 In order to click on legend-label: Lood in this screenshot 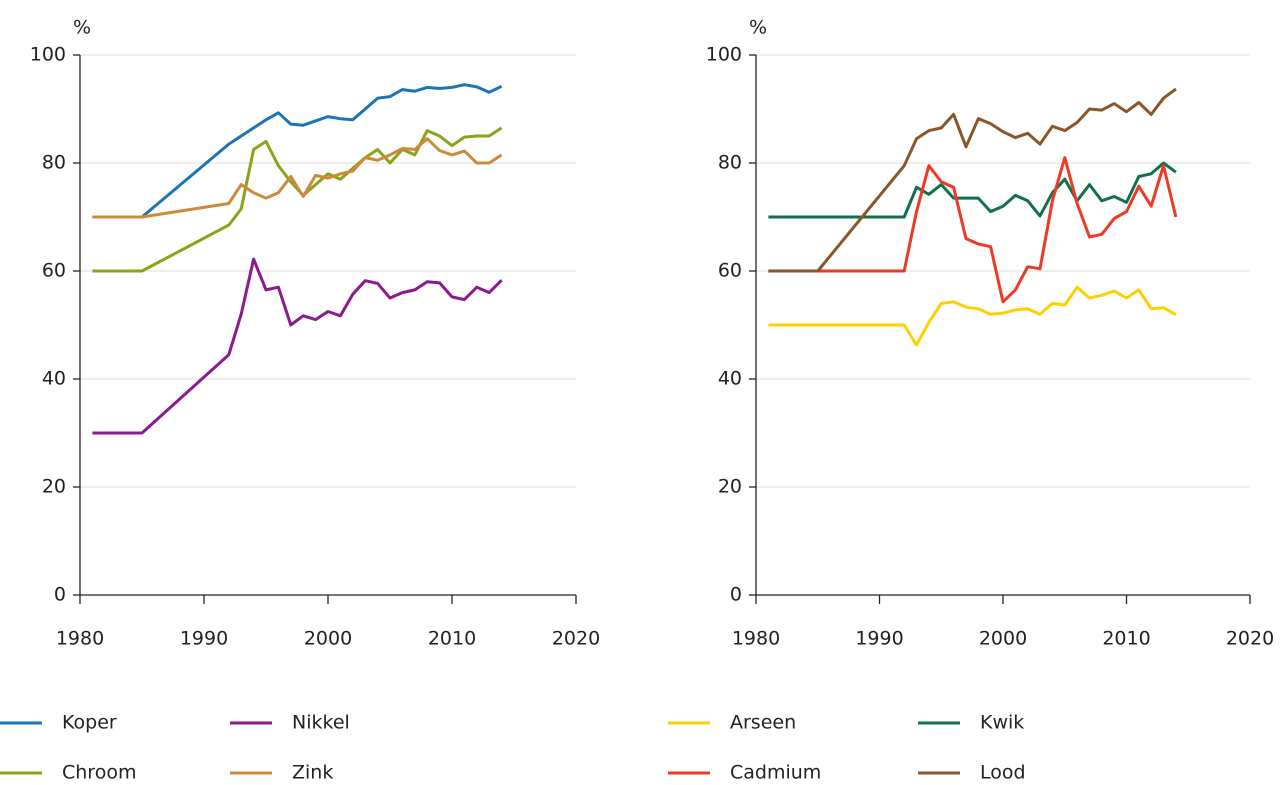, I will do `click(1003, 773)`.